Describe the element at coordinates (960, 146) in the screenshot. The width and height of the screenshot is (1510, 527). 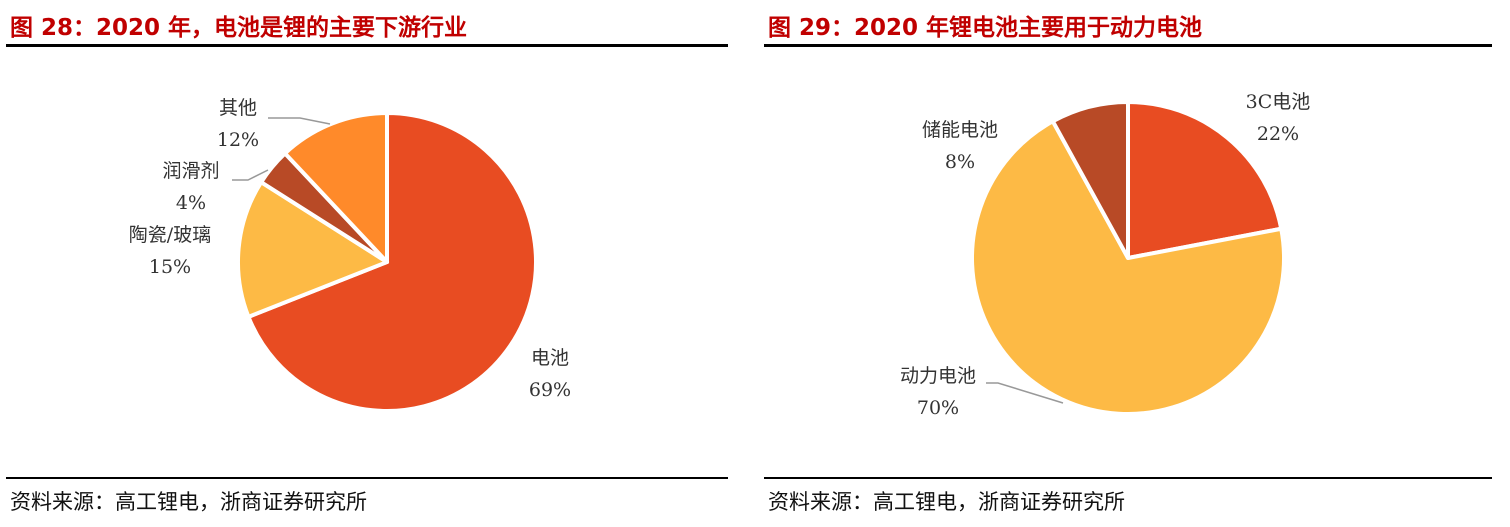
I see `slice-label: 储能电池 8%` at that location.